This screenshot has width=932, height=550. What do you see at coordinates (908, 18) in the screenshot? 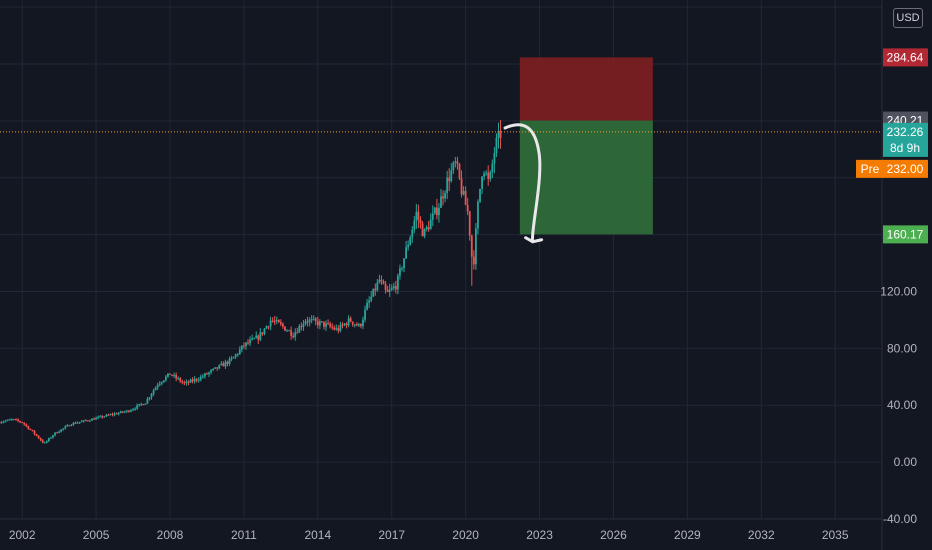
I see `currency-button: USD` at bounding box center [908, 18].